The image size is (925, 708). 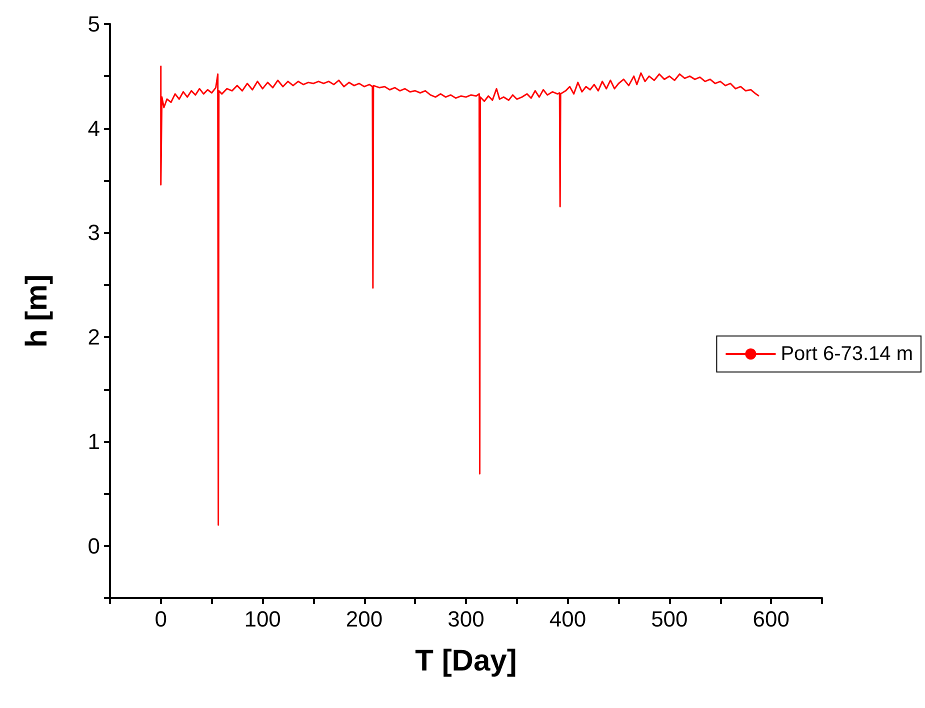 What do you see at coordinates (771, 619) in the screenshot?
I see `x-tick-label: 600` at bounding box center [771, 619].